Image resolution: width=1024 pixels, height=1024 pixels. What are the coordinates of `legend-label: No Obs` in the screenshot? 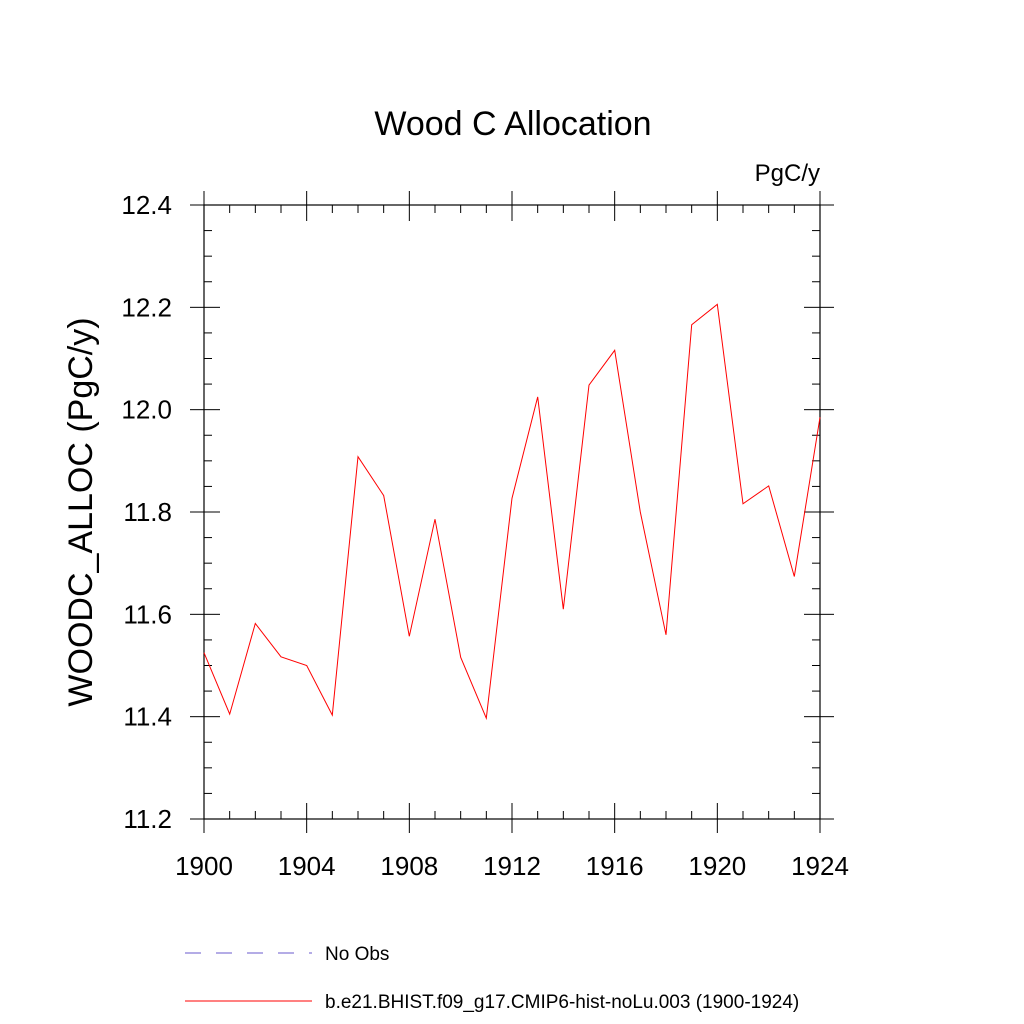 It's located at (357, 954).